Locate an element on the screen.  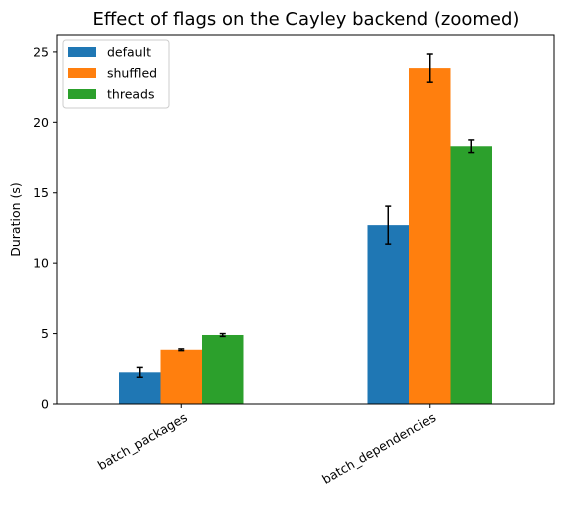
x-axis: batch_packages batch_dependencies is located at coordinates (266, 445).